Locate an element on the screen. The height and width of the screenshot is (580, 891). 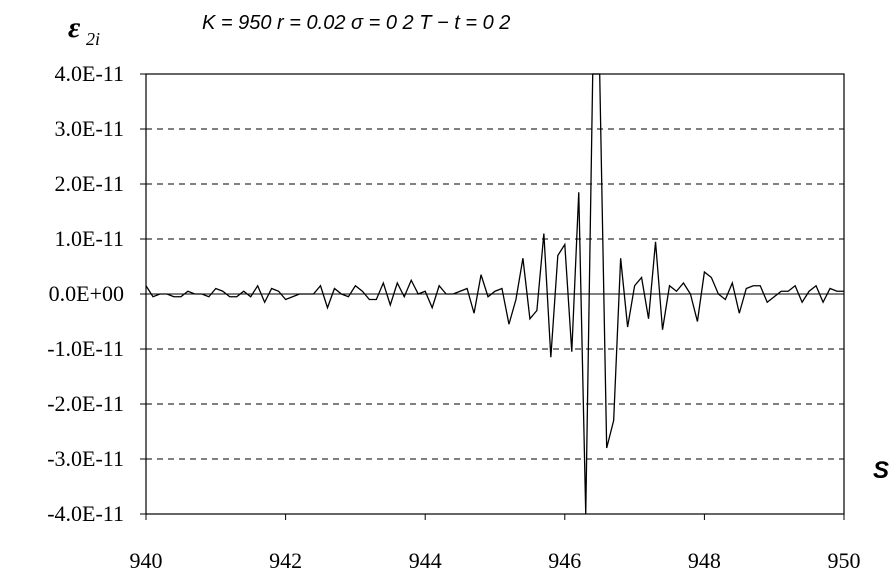
y-tick-label-5: -1.0E-11 is located at coordinates (85, 348).